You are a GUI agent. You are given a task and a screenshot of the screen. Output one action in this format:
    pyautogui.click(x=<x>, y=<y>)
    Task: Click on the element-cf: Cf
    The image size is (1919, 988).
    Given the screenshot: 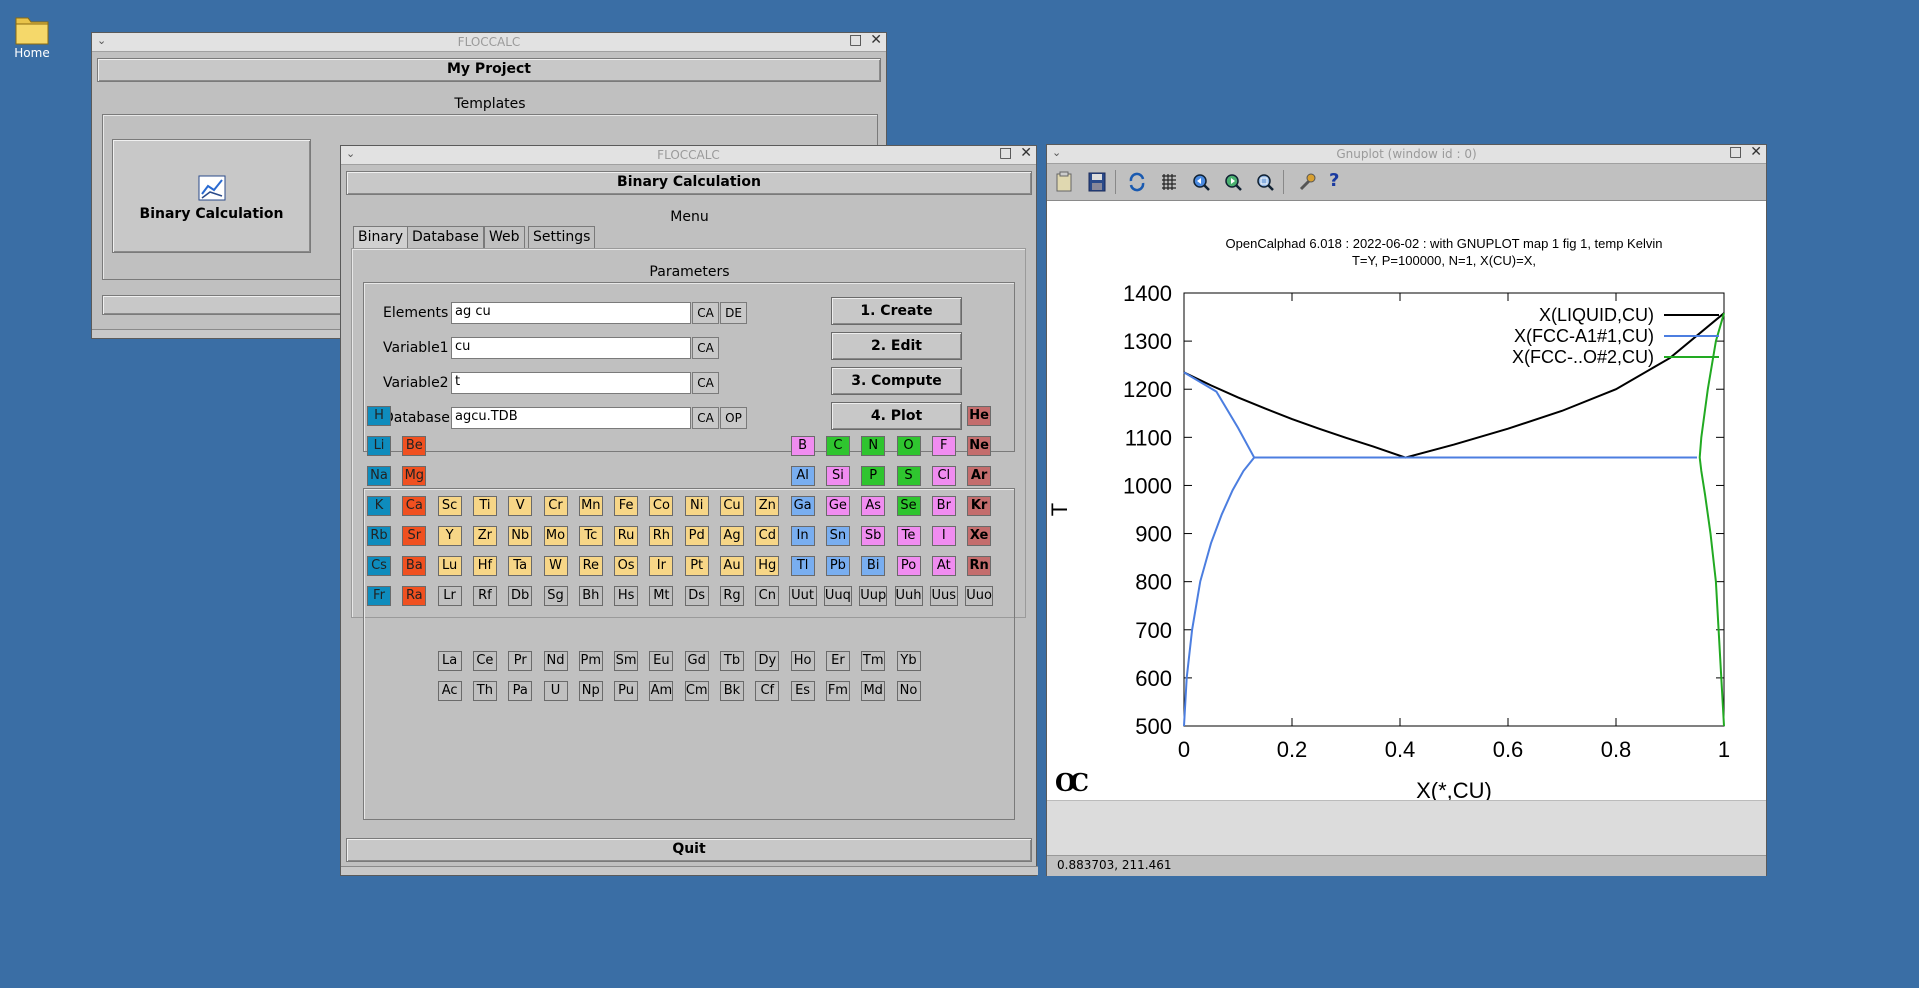 What is the action you would take?
    pyautogui.click(x=767, y=691)
    